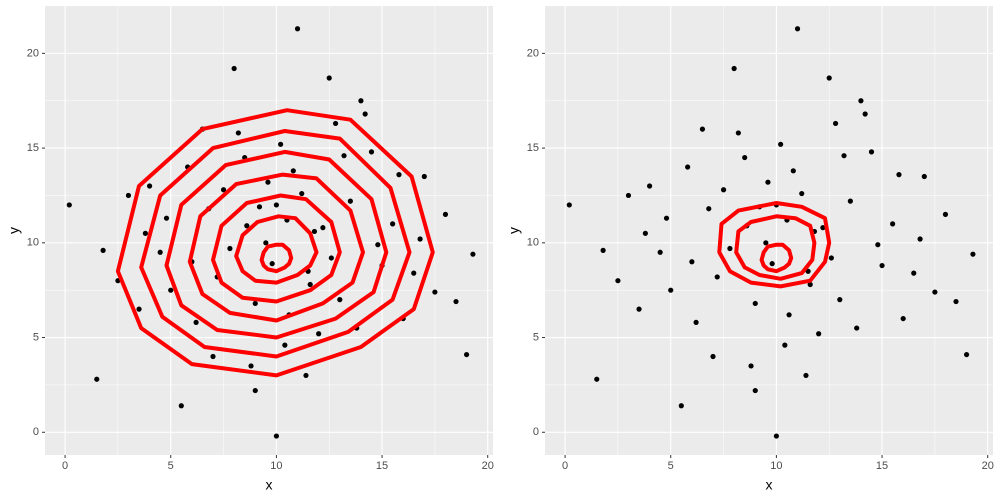  Describe the element at coordinates (671, 466) in the screenshot. I see `x-tick-label: 5` at that location.